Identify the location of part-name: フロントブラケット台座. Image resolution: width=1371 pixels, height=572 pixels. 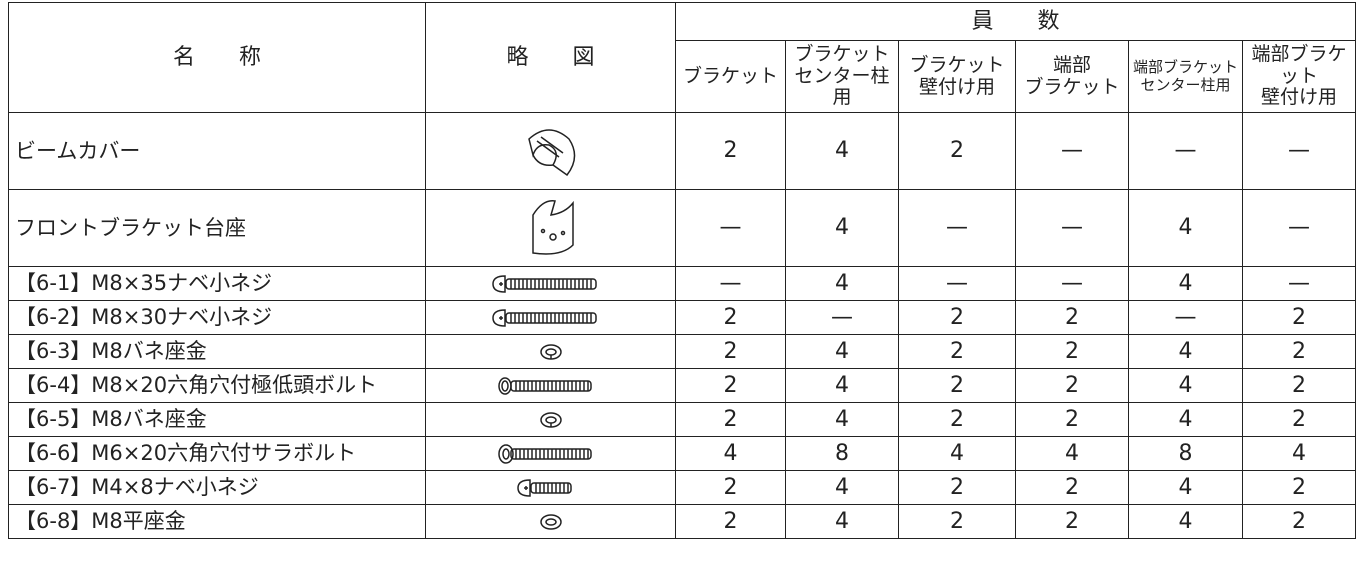
(217, 228).